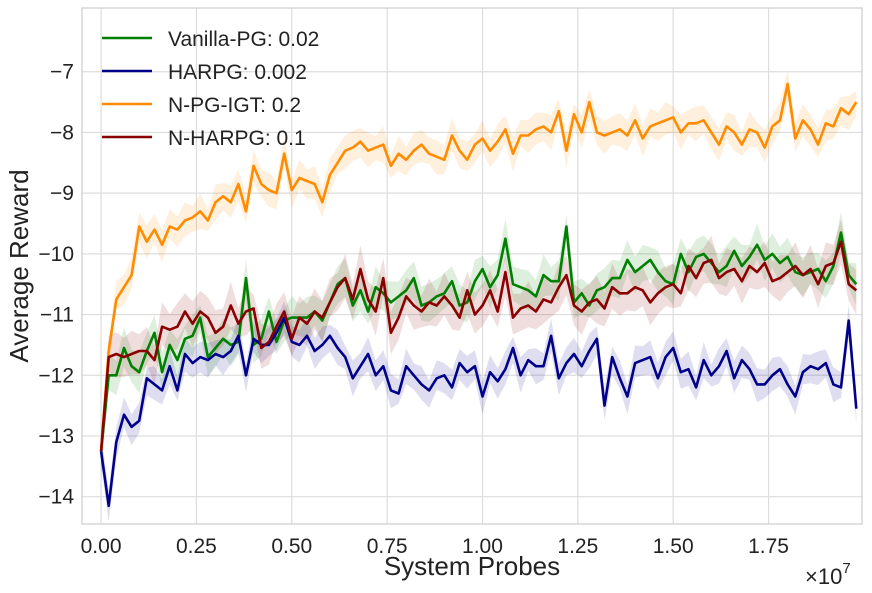 This screenshot has width=872, height=593. I want to click on x-tick-label: 0.75, so click(387, 546).